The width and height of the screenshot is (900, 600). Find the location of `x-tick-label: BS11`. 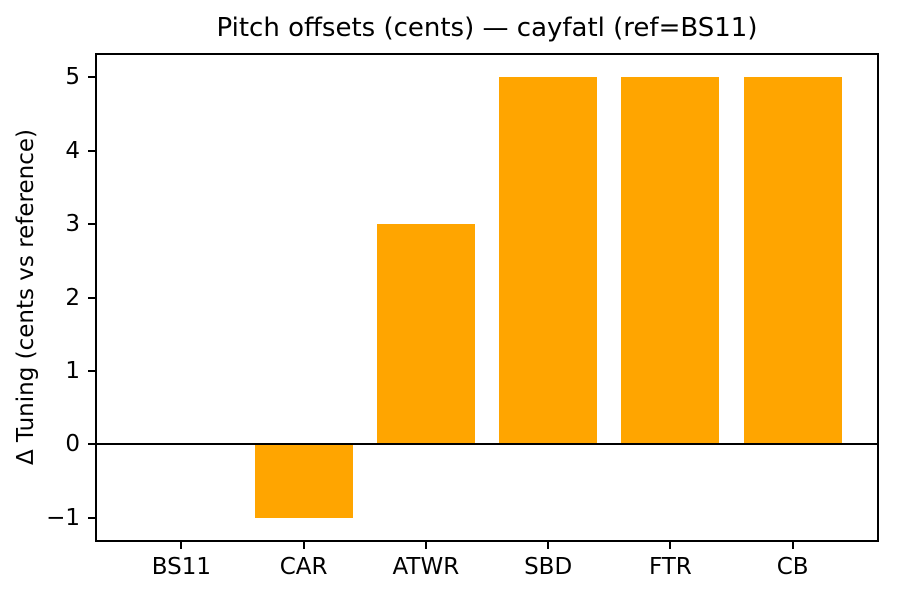

x-tick-label: BS11 is located at coordinates (181, 567).